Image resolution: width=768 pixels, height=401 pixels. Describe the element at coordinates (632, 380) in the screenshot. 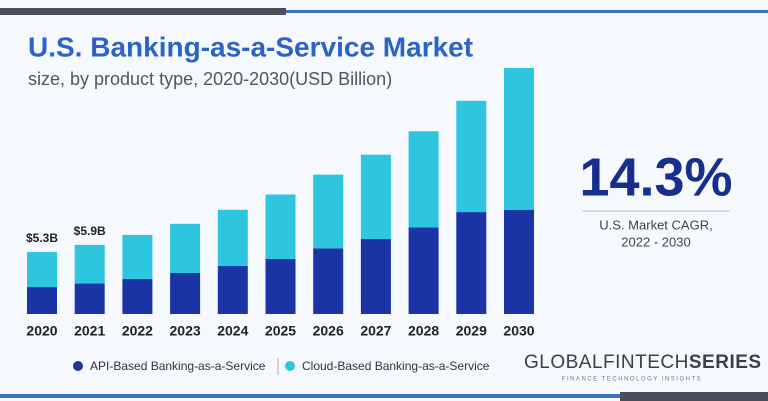

I see `brand-tagline: FINANCE TECHNOLOGY INSIGHTS` at that location.